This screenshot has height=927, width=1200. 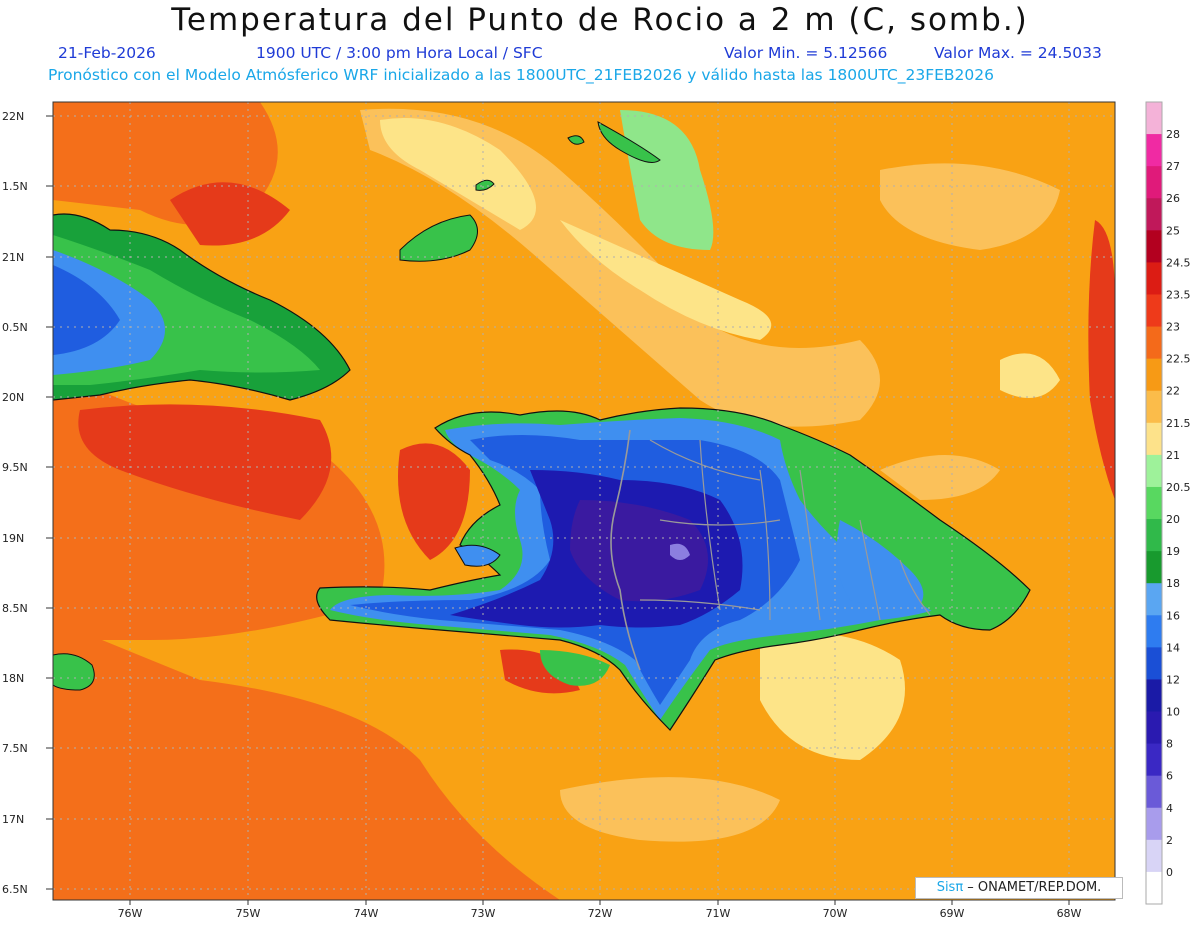 What do you see at coordinates (15, 608) in the screenshot?
I see `lat-label: 8.5N` at bounding box center [15, 608].